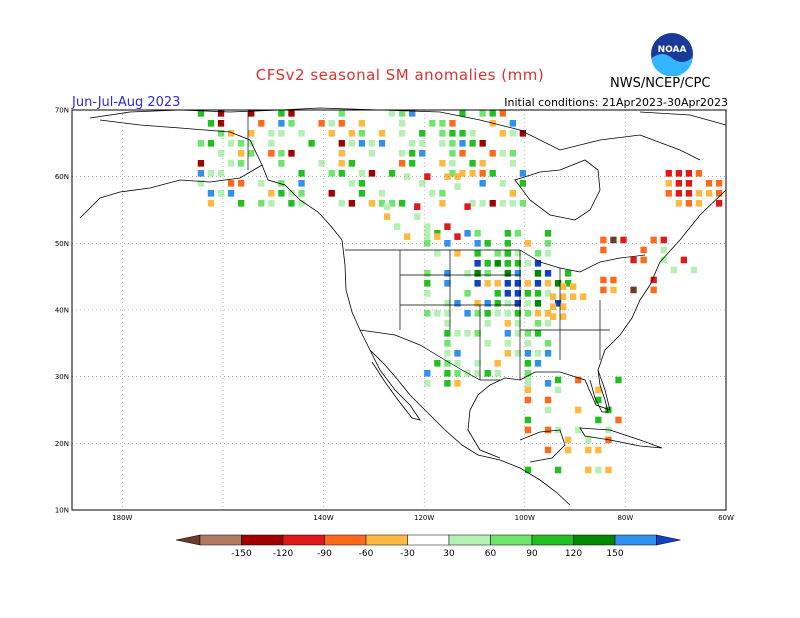 The width and height of the screenshot is (800, 618). I want to click on legend-tick-label: -150, so click(241, 554).